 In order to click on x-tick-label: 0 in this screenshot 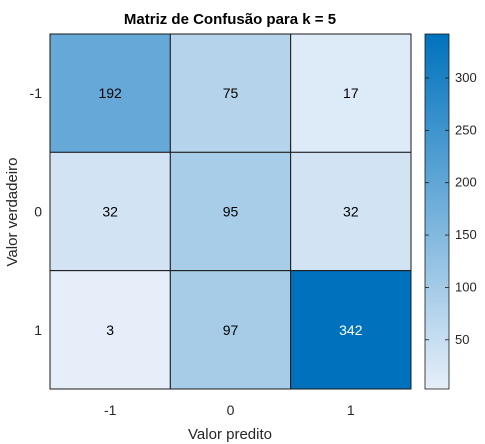, I will do `click(231, 410)`.